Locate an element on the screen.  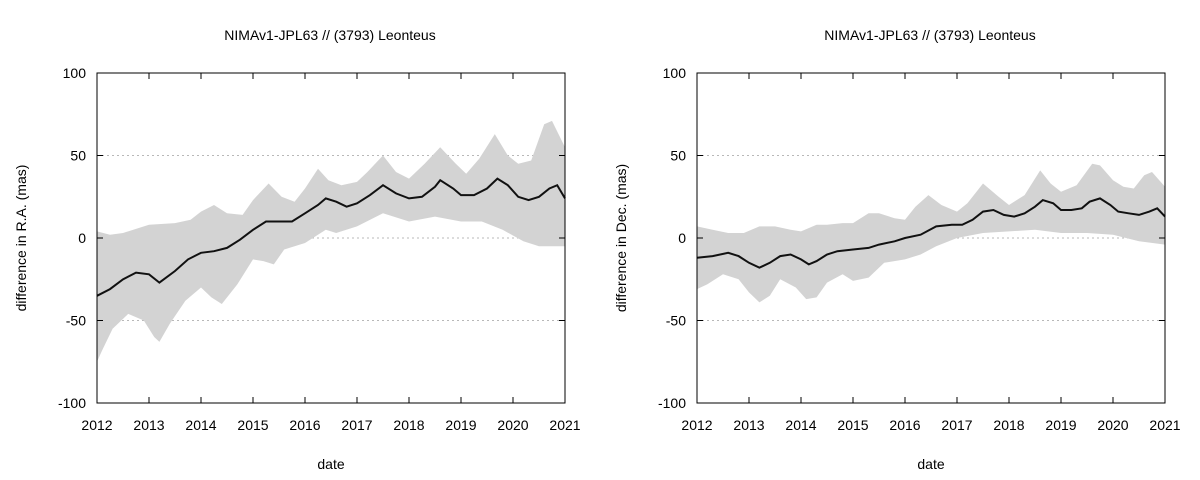
uncertainty-band is located at coordinates (931, 233).